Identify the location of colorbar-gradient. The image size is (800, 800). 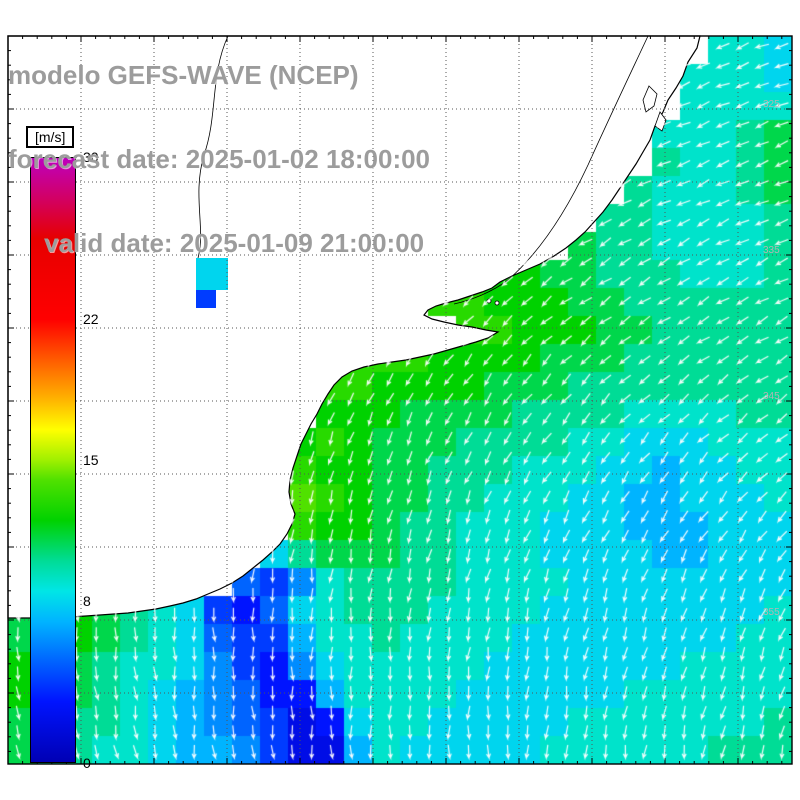
(53, 460).